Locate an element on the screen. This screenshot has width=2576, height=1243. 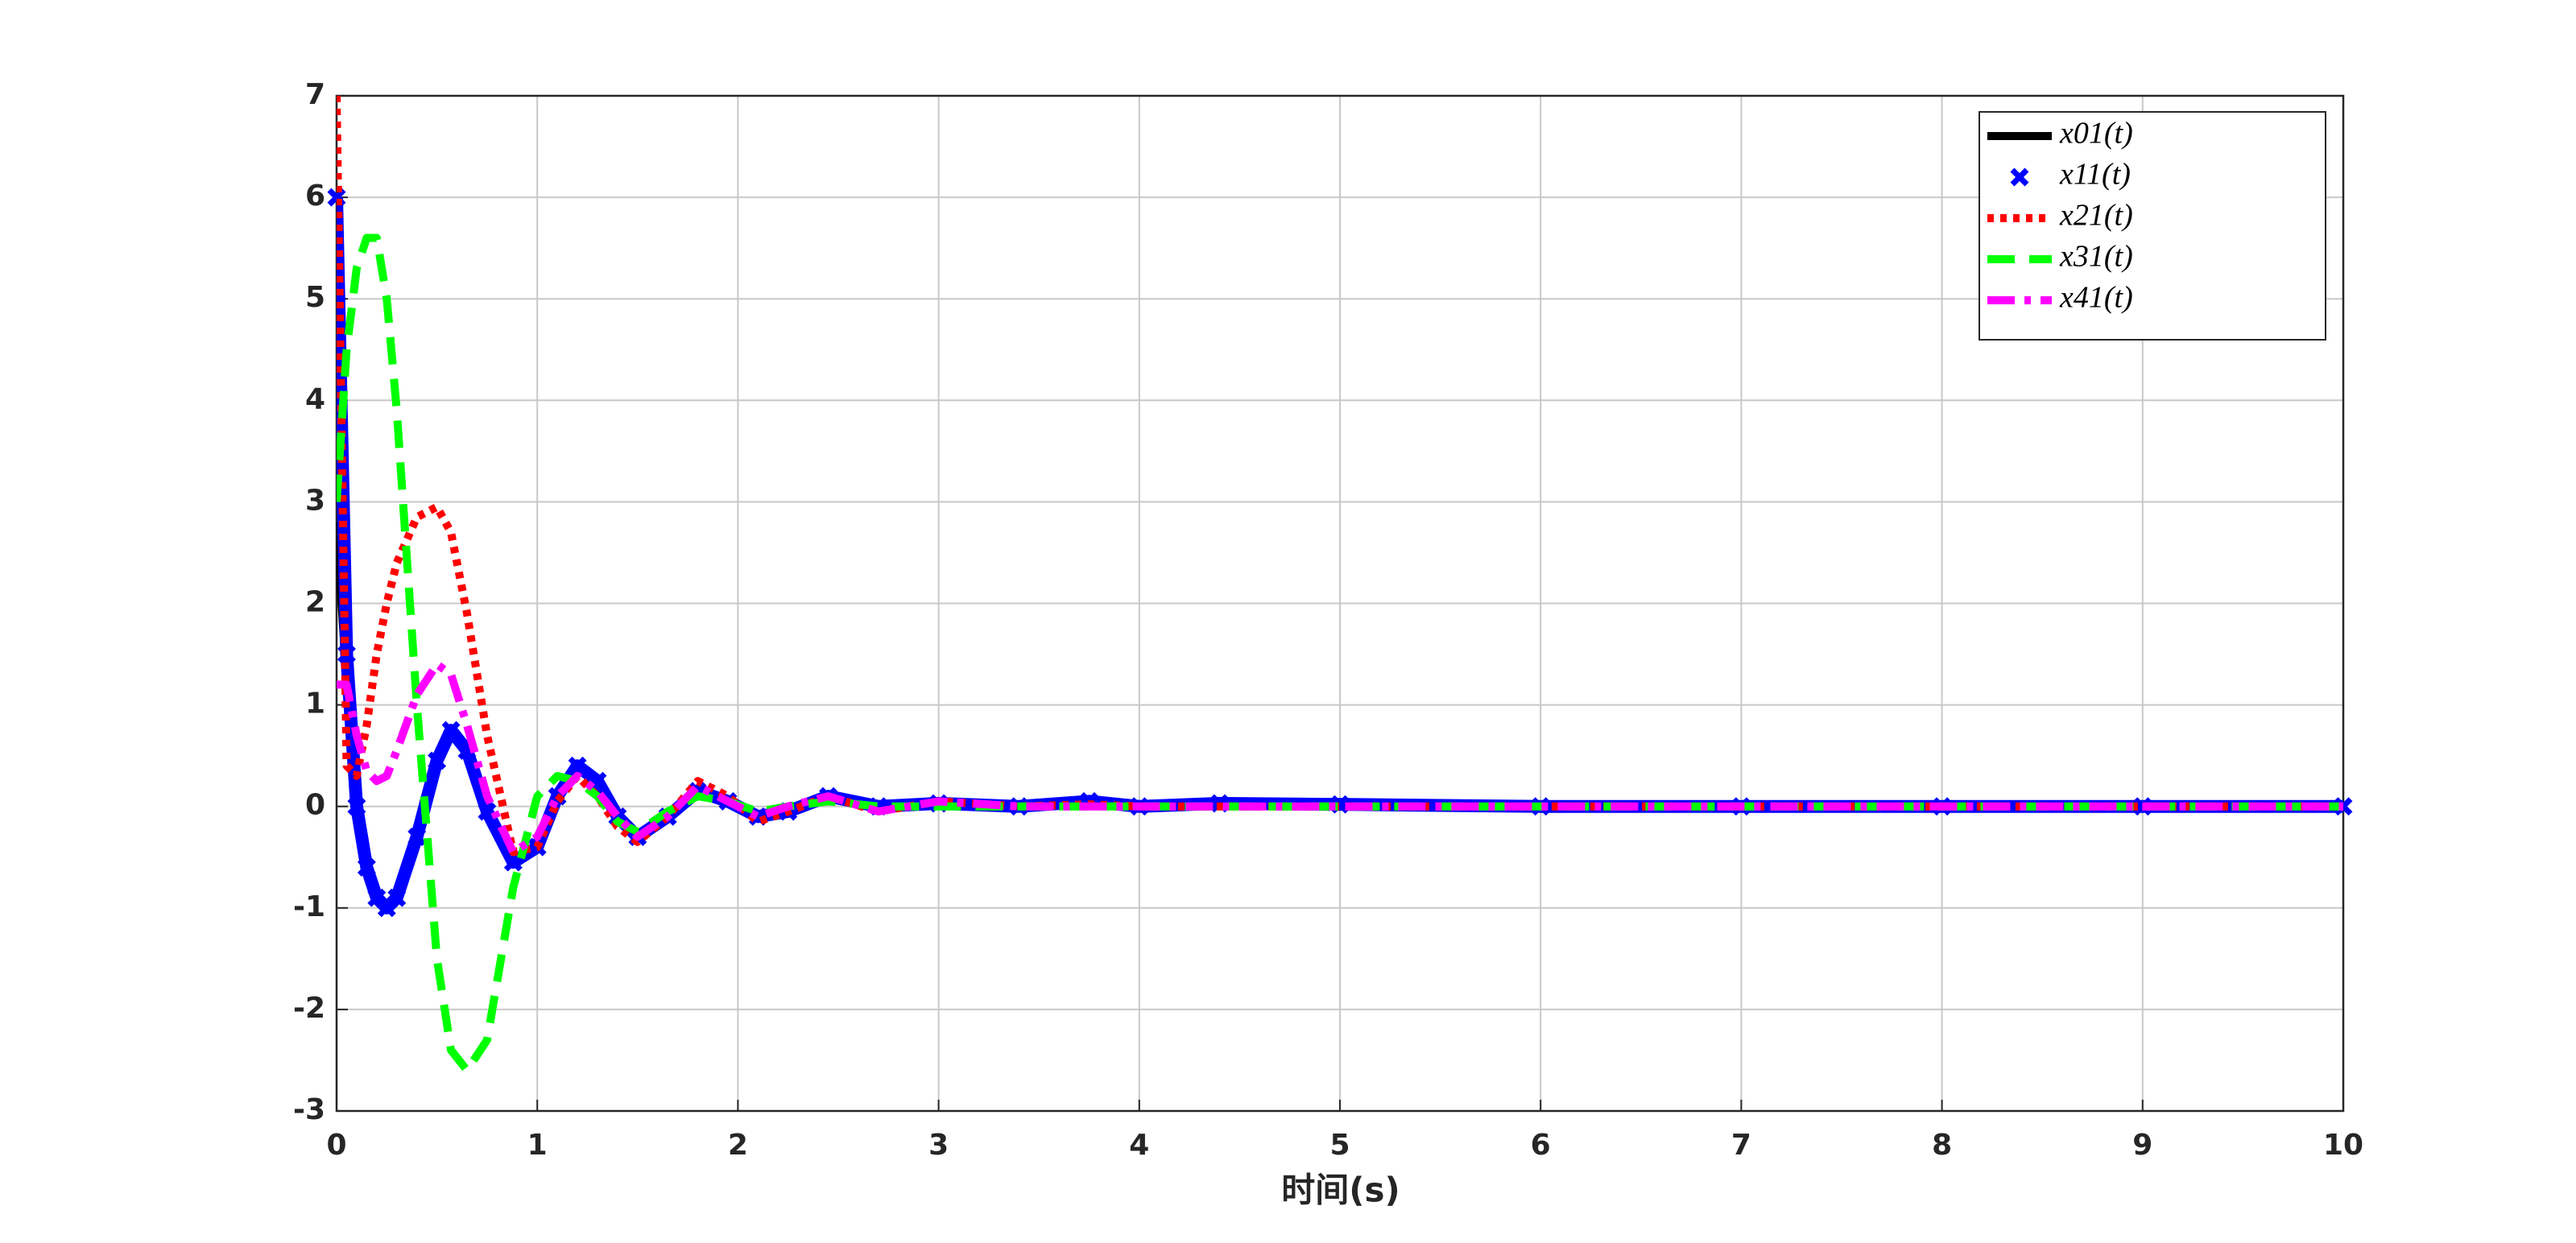
x-tick-label: 9 is located at coordinates (2142, 1145).